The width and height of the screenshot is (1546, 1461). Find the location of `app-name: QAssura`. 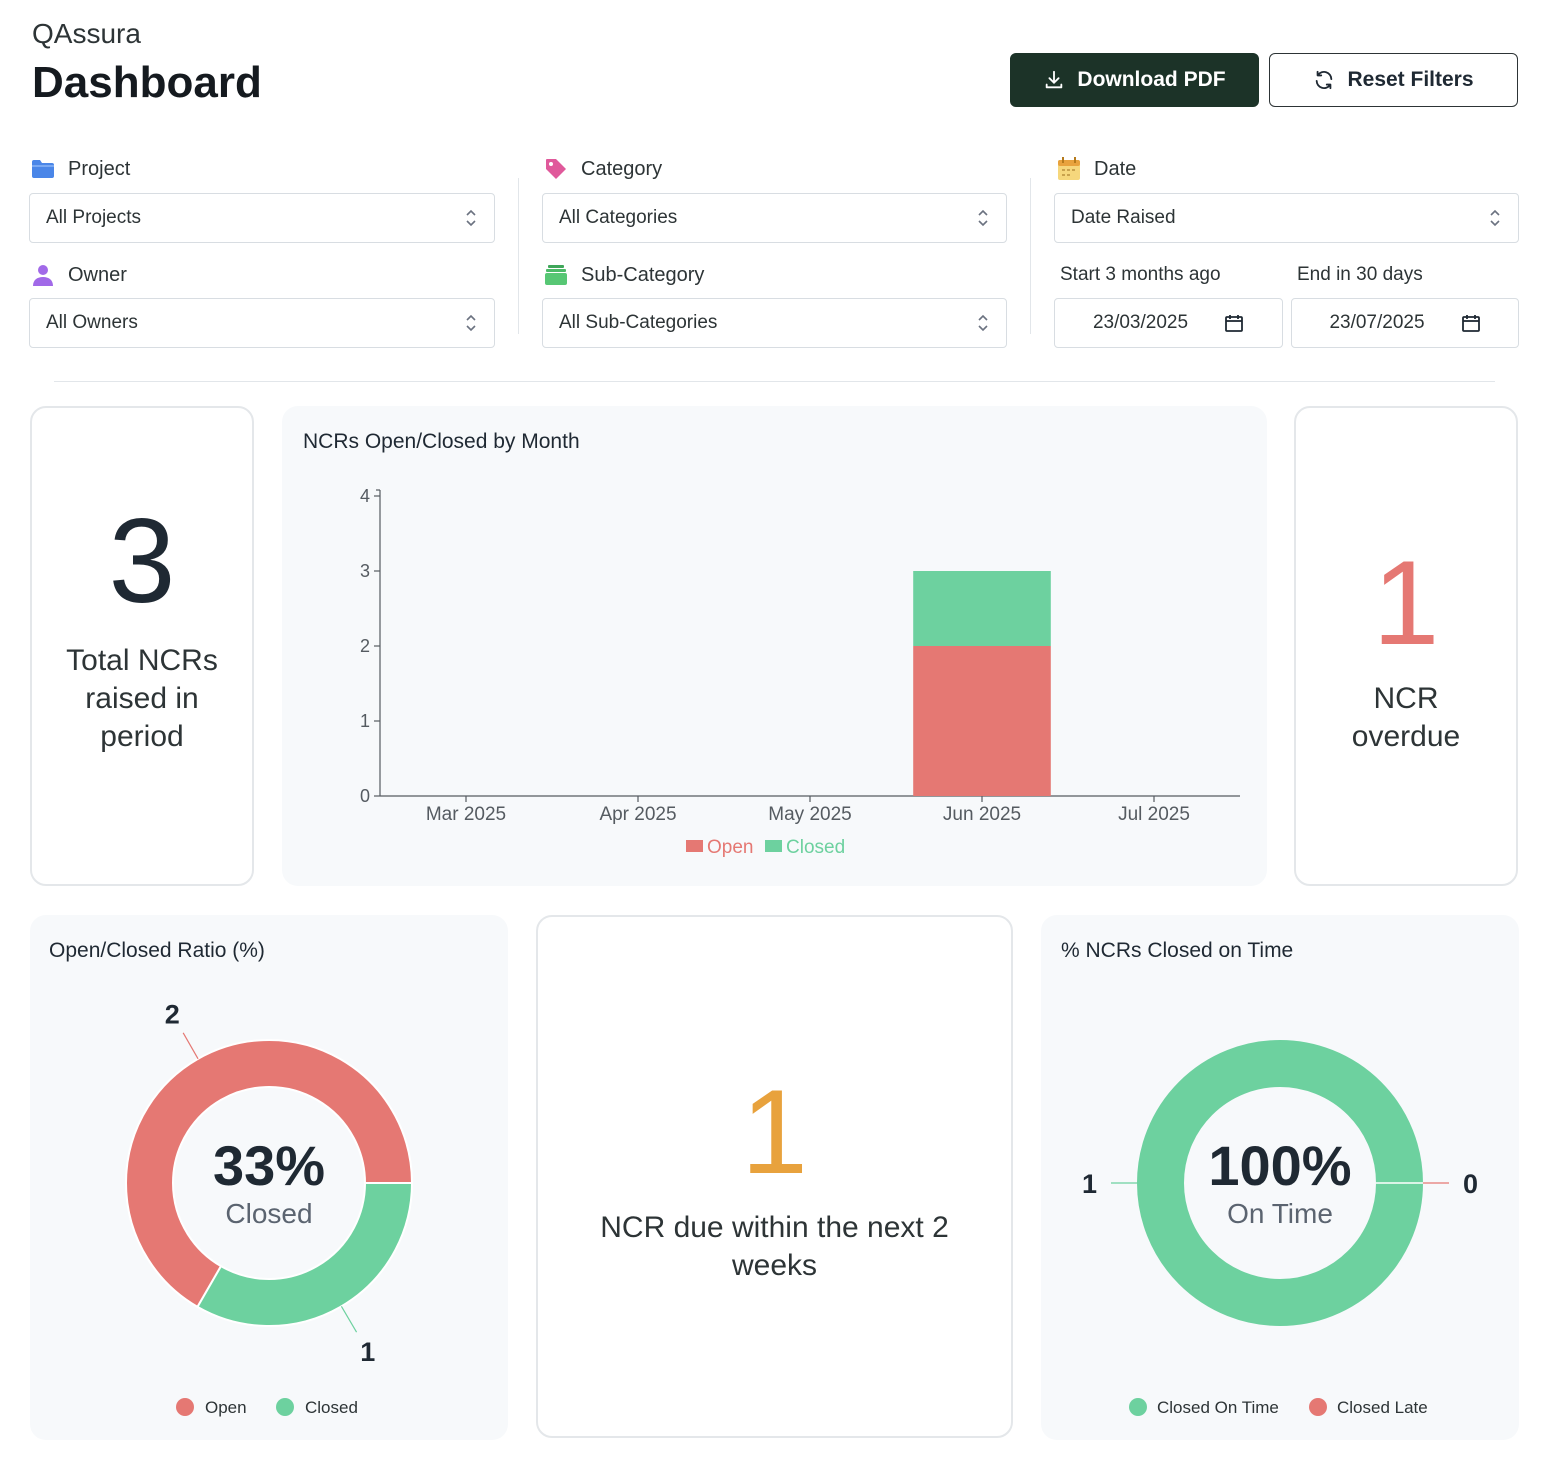

app-name: QAssura is located at coordinates (86, 33).